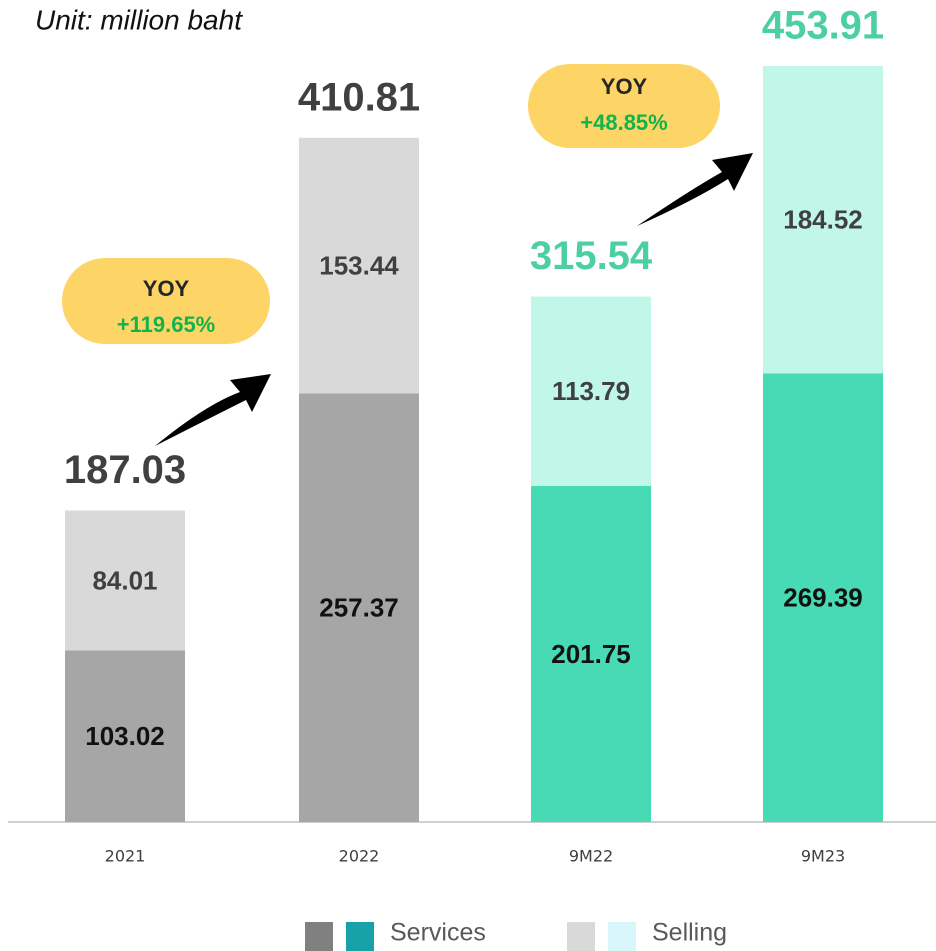  What do you see at coordinates (689, 933) in the screenshot?
I see `legend-label: Selling` at bounding box center [689, 933].